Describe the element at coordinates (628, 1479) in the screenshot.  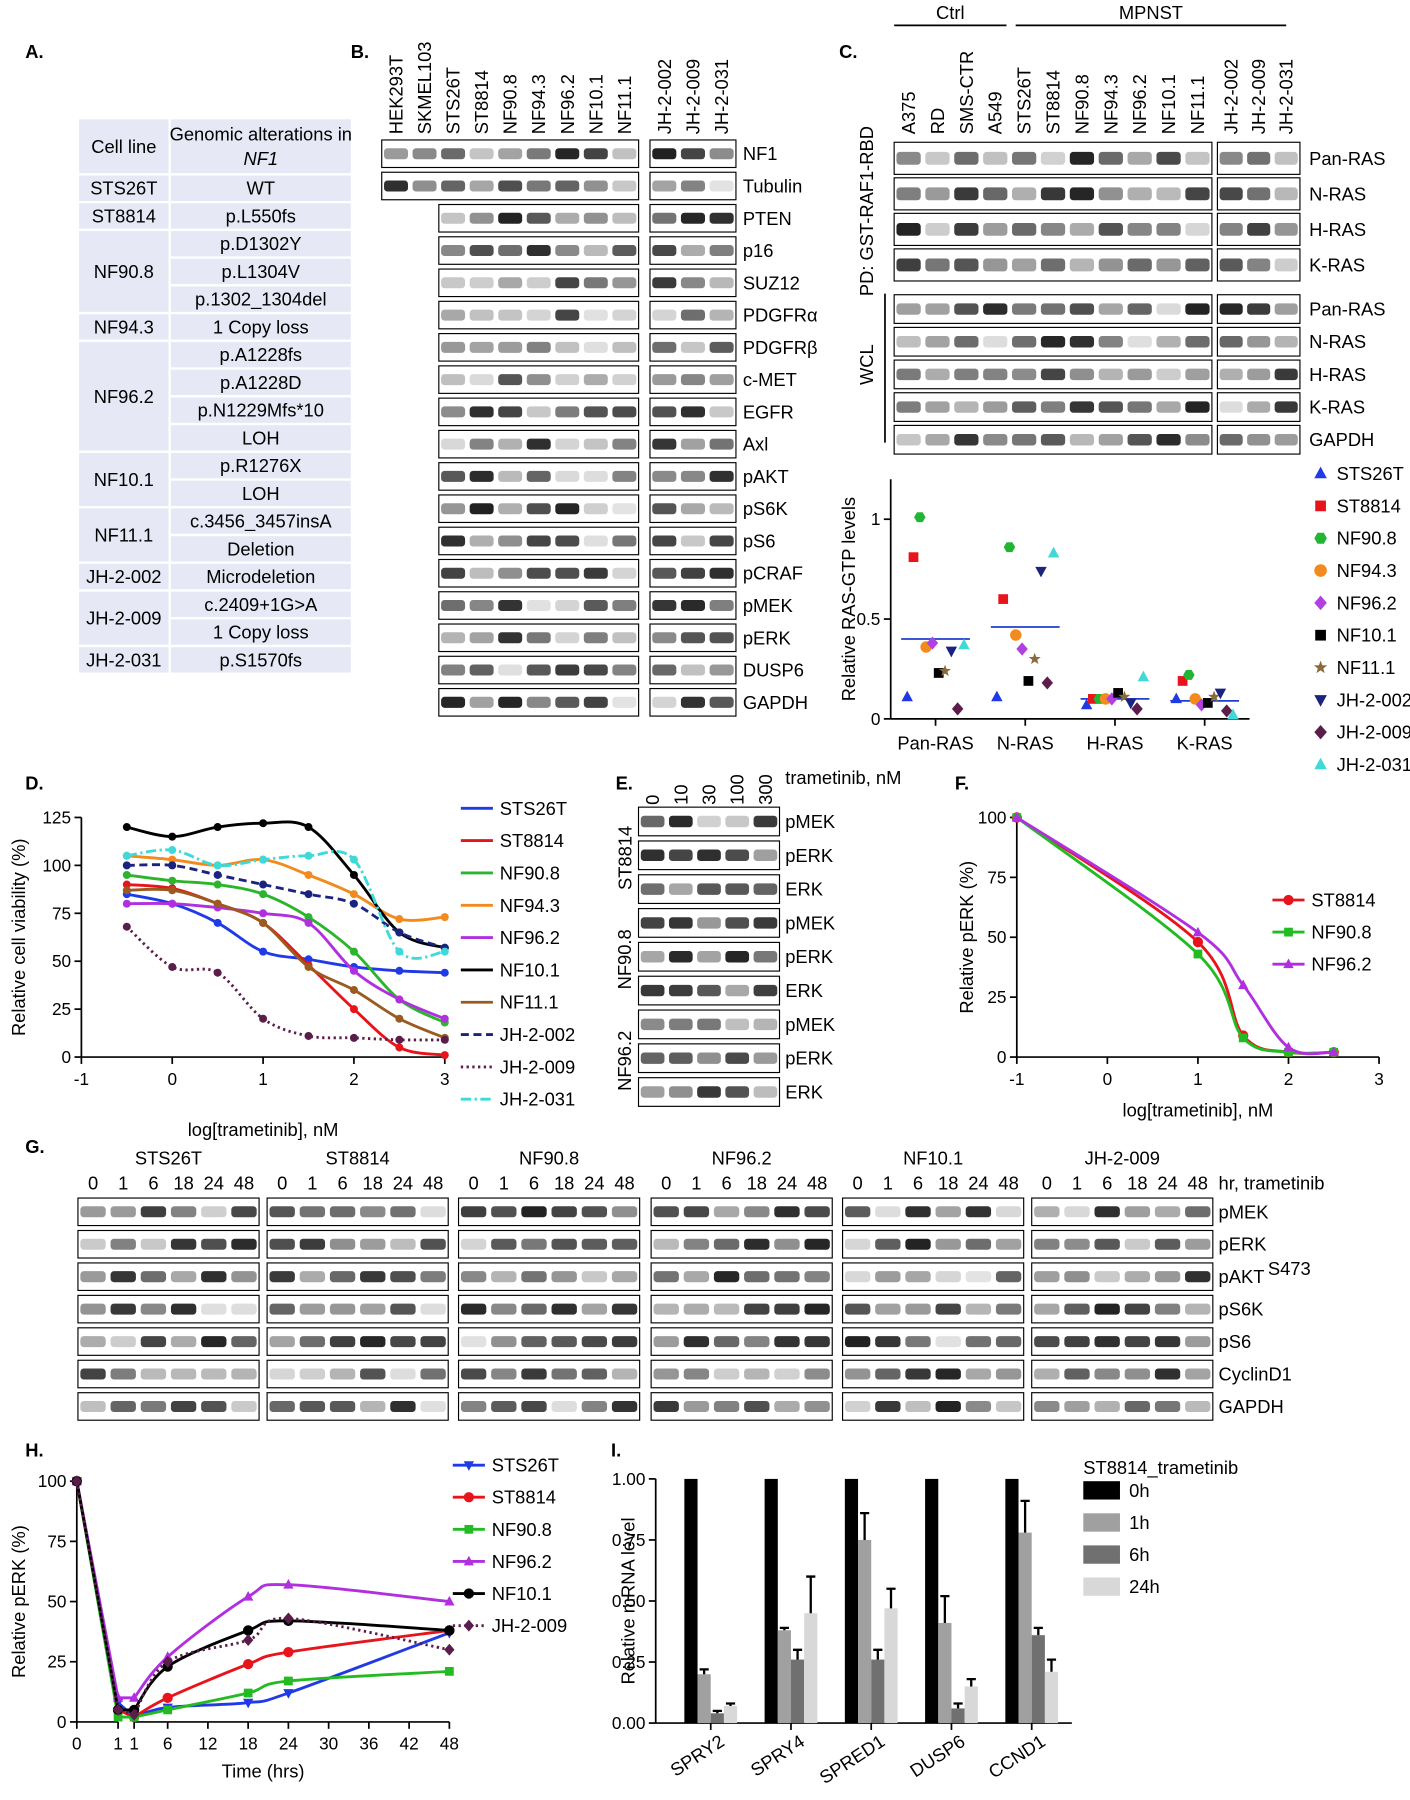
I see `y-tick-label: 1.00` at that location.